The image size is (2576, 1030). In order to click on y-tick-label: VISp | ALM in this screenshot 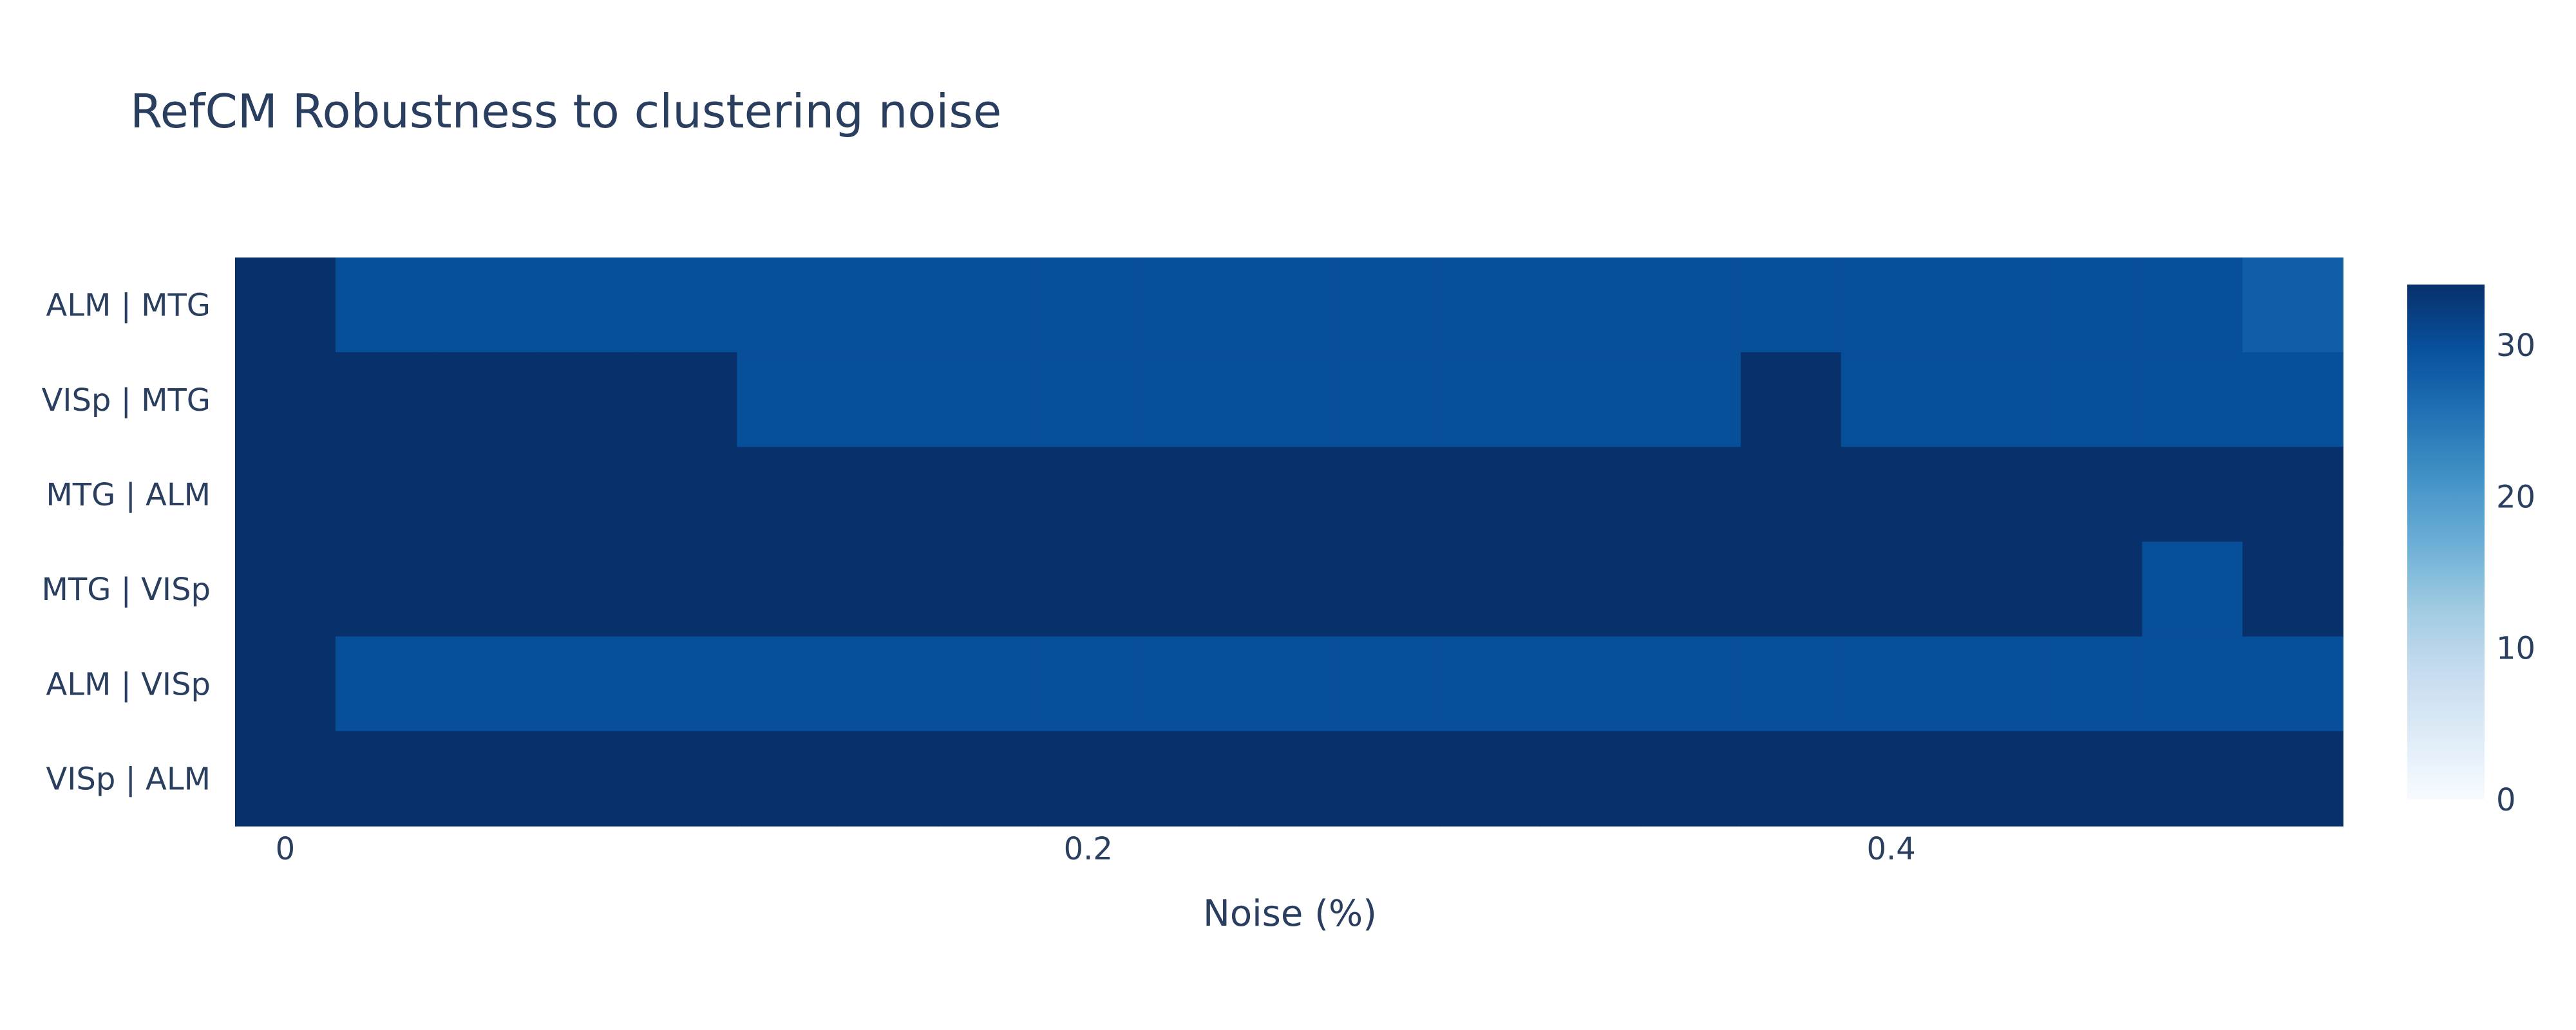, I will do `click(128, 779)`.